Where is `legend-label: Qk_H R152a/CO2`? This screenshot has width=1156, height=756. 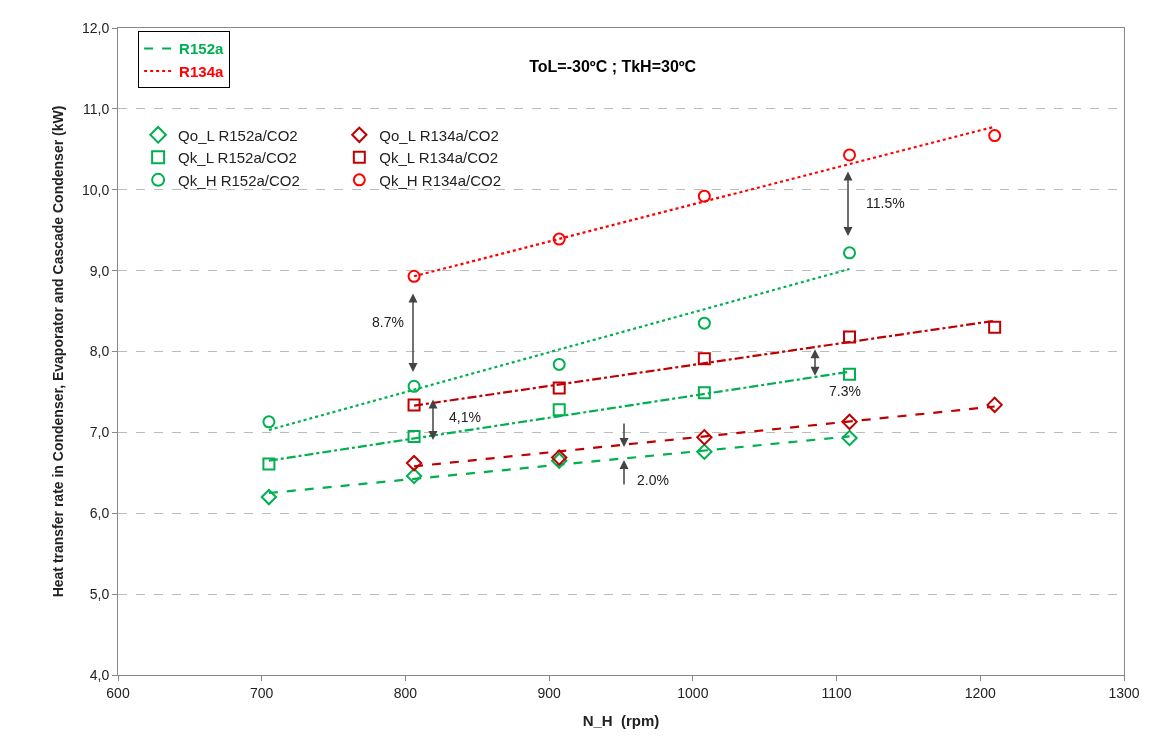
legend-label: Qk_H R152a/CO2 is located at coordinates (239, 180).